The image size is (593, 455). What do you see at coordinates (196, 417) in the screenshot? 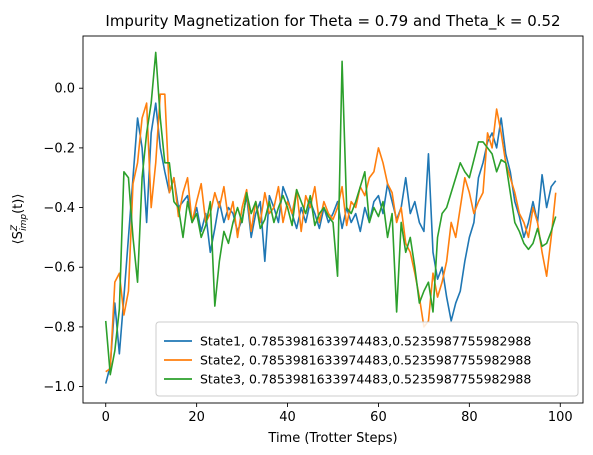
I see `x-tick-label: 20` at bounding box center [196, 417].